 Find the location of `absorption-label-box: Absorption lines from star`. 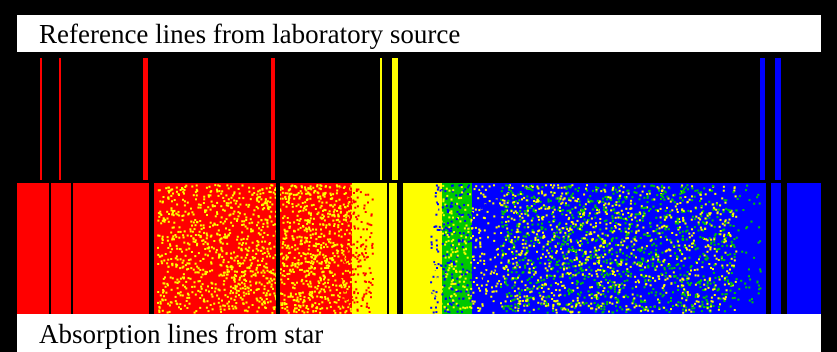

absorption-label-box: Absorption lines from star is located at coordinates (419, 333).